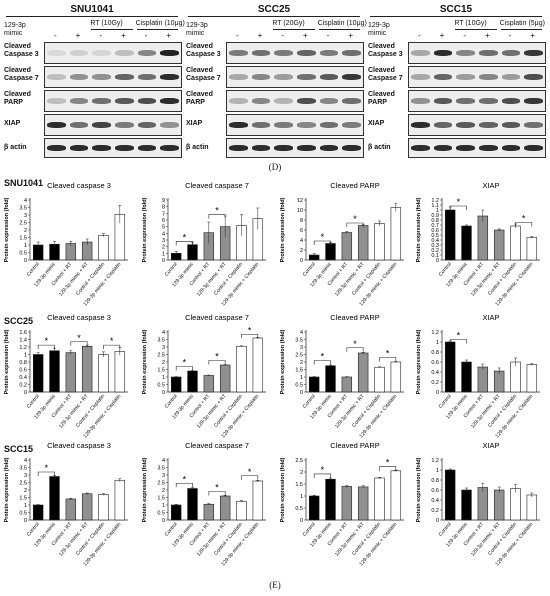 This screenshot has width=550, height=596. Describe the element at coordinates (163, 201) in the screenshot. I see `y-tick-label: 9` at that location.